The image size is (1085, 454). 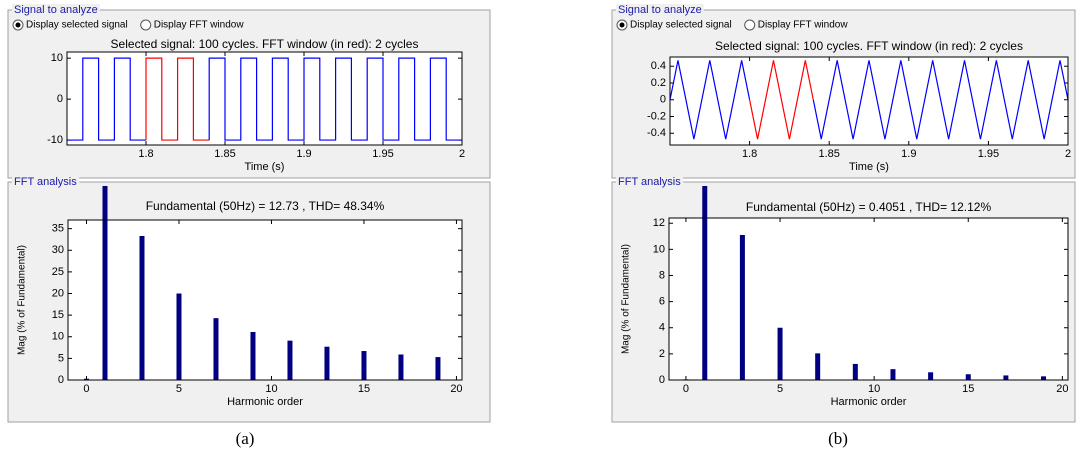 What do you see at coordinates (55, 140) in the screenshot?
I see `y-tick-label: -10` at bounding box center [55, 140].